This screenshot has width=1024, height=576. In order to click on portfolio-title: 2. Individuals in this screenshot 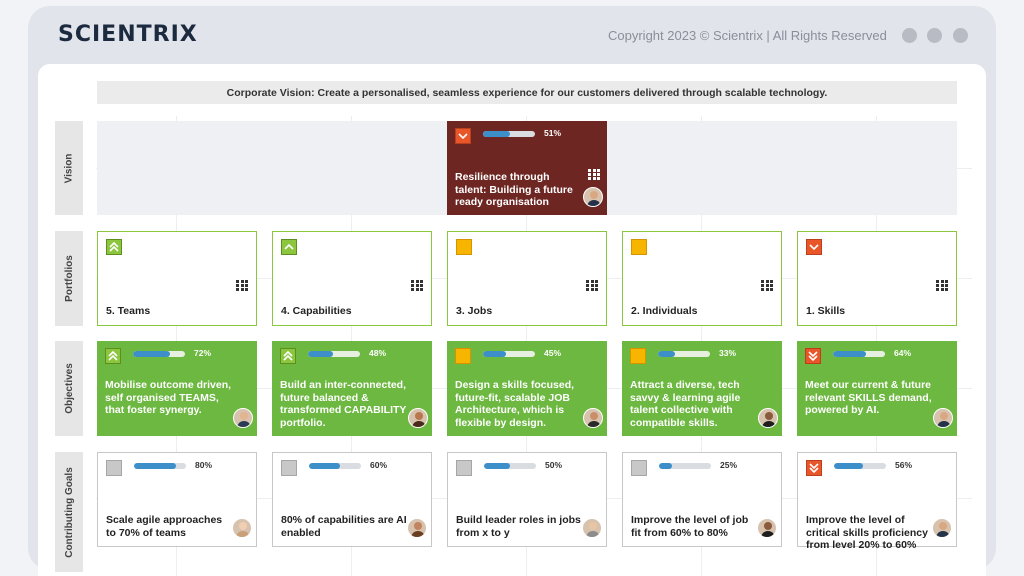, I will do `click(664, 310)`.